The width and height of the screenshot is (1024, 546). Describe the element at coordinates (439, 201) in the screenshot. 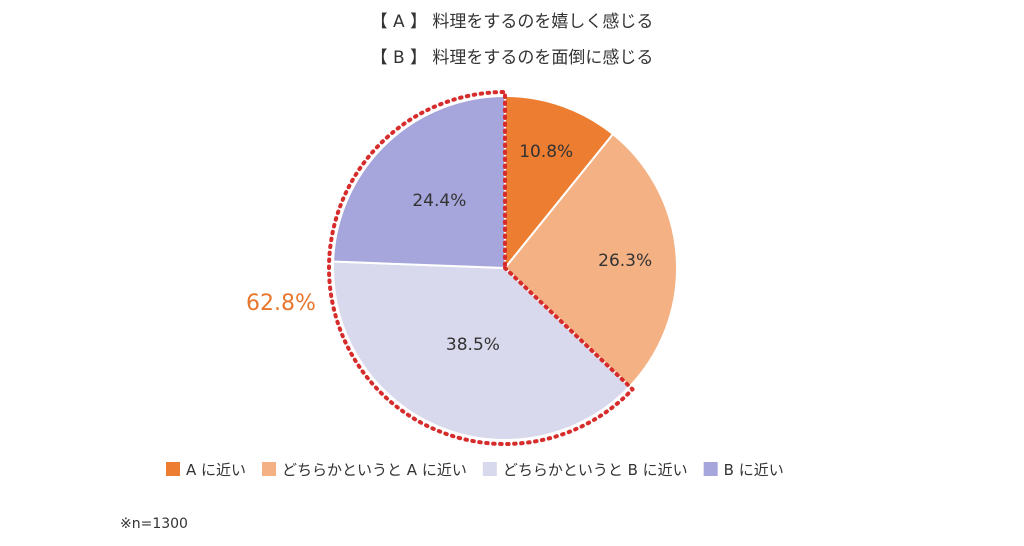

I see `slice-value-label-4: 24.4%` at that location.